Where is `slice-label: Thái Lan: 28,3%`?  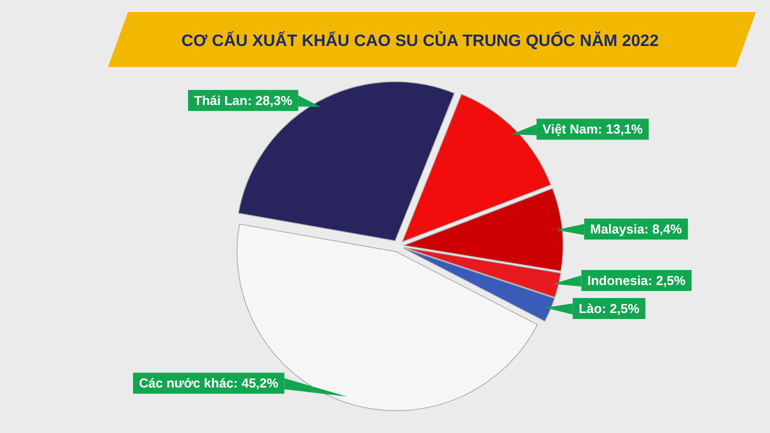 slice-label: Thái Lan: 28,3% is located at coordinates (243, 100).